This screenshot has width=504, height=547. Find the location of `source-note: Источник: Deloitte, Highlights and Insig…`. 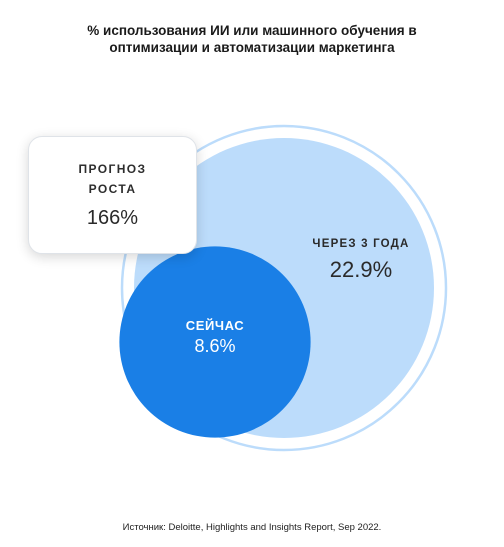

source-note: Источник: Deloitte, Highlights and Insig… is located at coordinates (252, 527).